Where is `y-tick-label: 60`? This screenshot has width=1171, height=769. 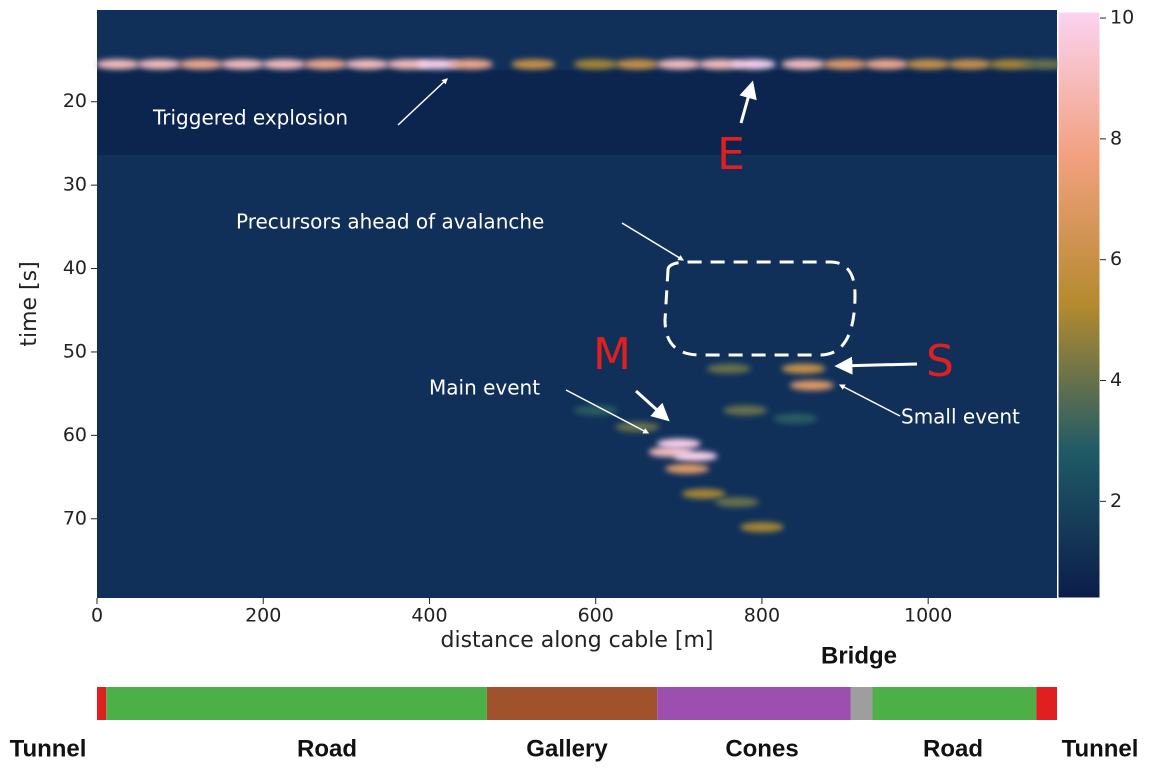
y-tick-label: 60 is located at coordinates (75, 435).